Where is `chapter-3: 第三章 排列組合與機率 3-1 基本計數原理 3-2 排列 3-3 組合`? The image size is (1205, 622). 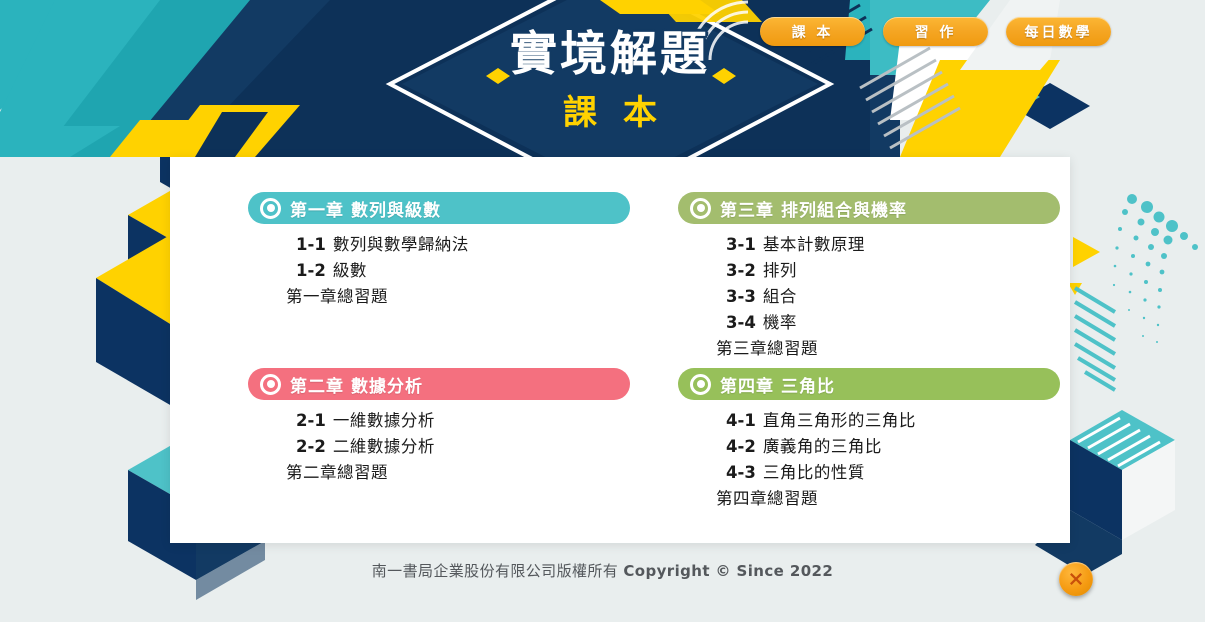
chapter-3: 第三章 排列組合與機率 3-1 基本計數原理 3-2 排列 3-3 組合 is located at coordinates (869, 277).